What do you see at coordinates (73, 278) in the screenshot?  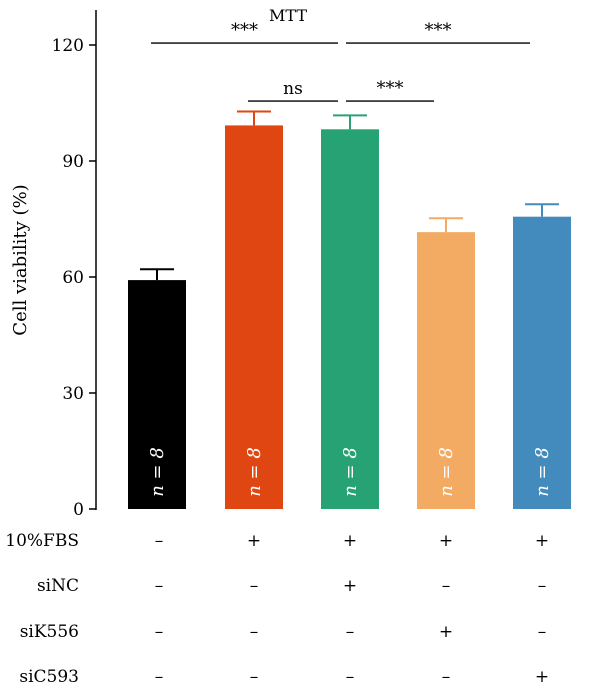 I see `y-tick-label: 60` at bounding box center [73, 278].